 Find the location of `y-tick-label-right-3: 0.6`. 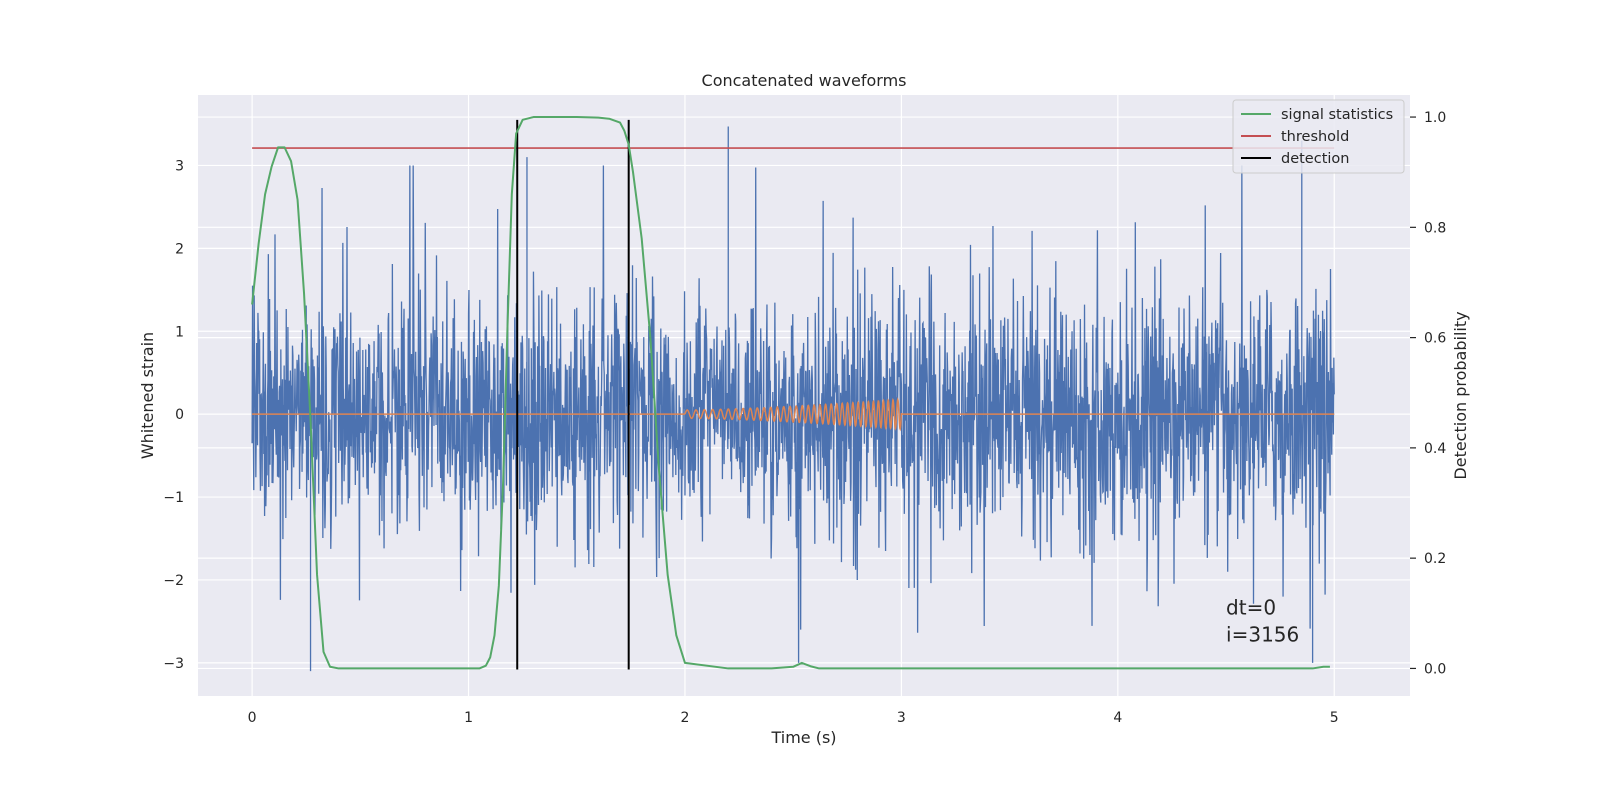

y-tick-label-right-3: 0.6 is located at coordinates (1435, 339).